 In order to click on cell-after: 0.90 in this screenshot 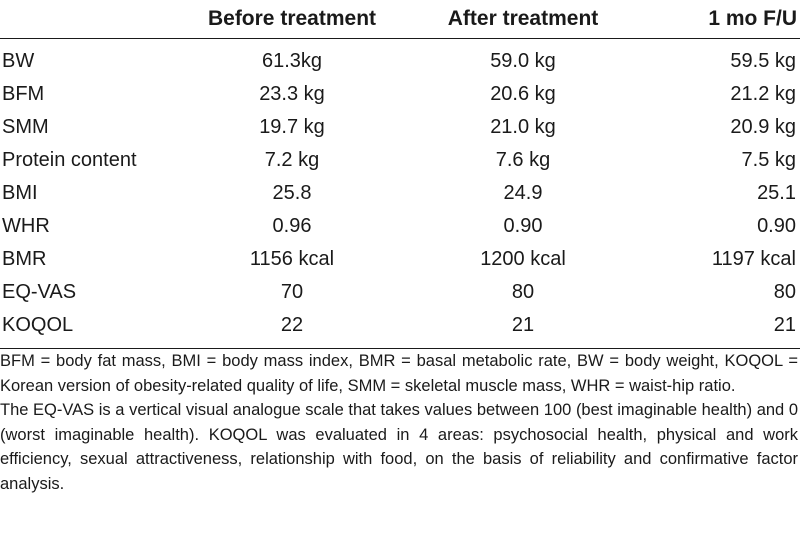, I will do `click(523, 226)`.